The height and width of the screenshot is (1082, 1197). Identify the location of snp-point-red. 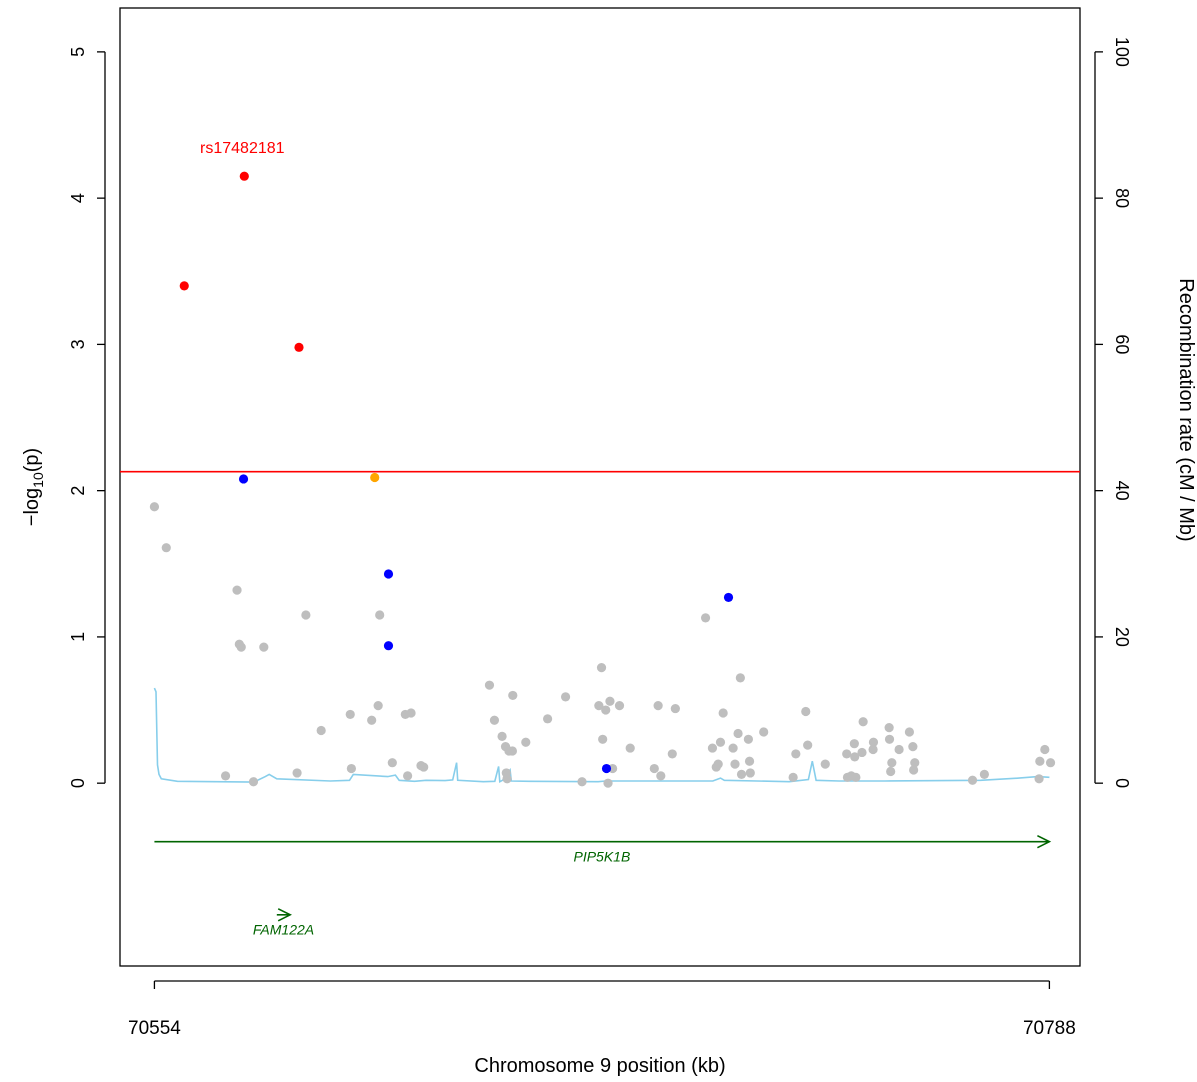
(184, 286).